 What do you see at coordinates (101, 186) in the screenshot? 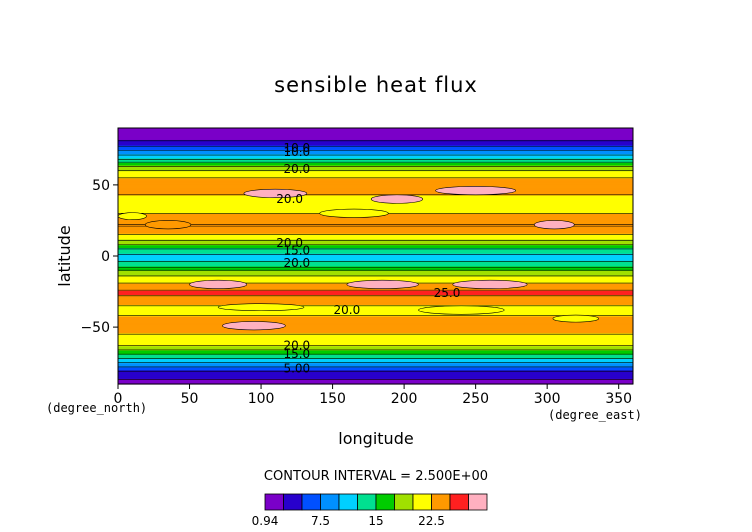
I see `y-tick-label: 50` at bounding box center [101, 186].